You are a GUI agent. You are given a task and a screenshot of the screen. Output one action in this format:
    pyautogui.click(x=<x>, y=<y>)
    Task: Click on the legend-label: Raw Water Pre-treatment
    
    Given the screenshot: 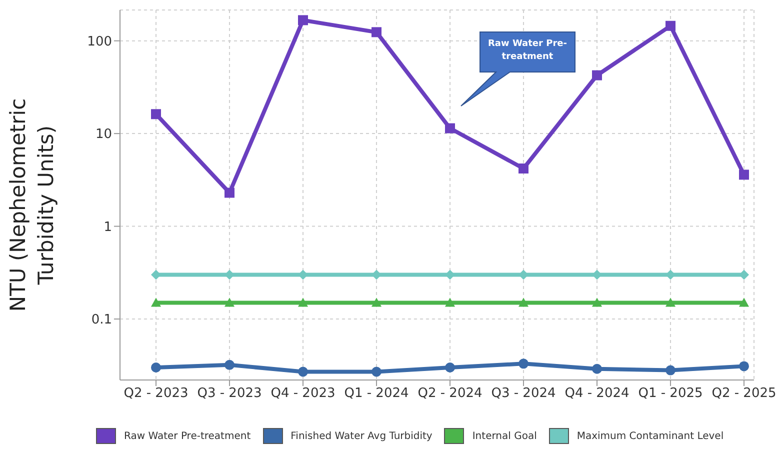 What is the action you would take?
    pyautogui.click(x=187, y=436)
    